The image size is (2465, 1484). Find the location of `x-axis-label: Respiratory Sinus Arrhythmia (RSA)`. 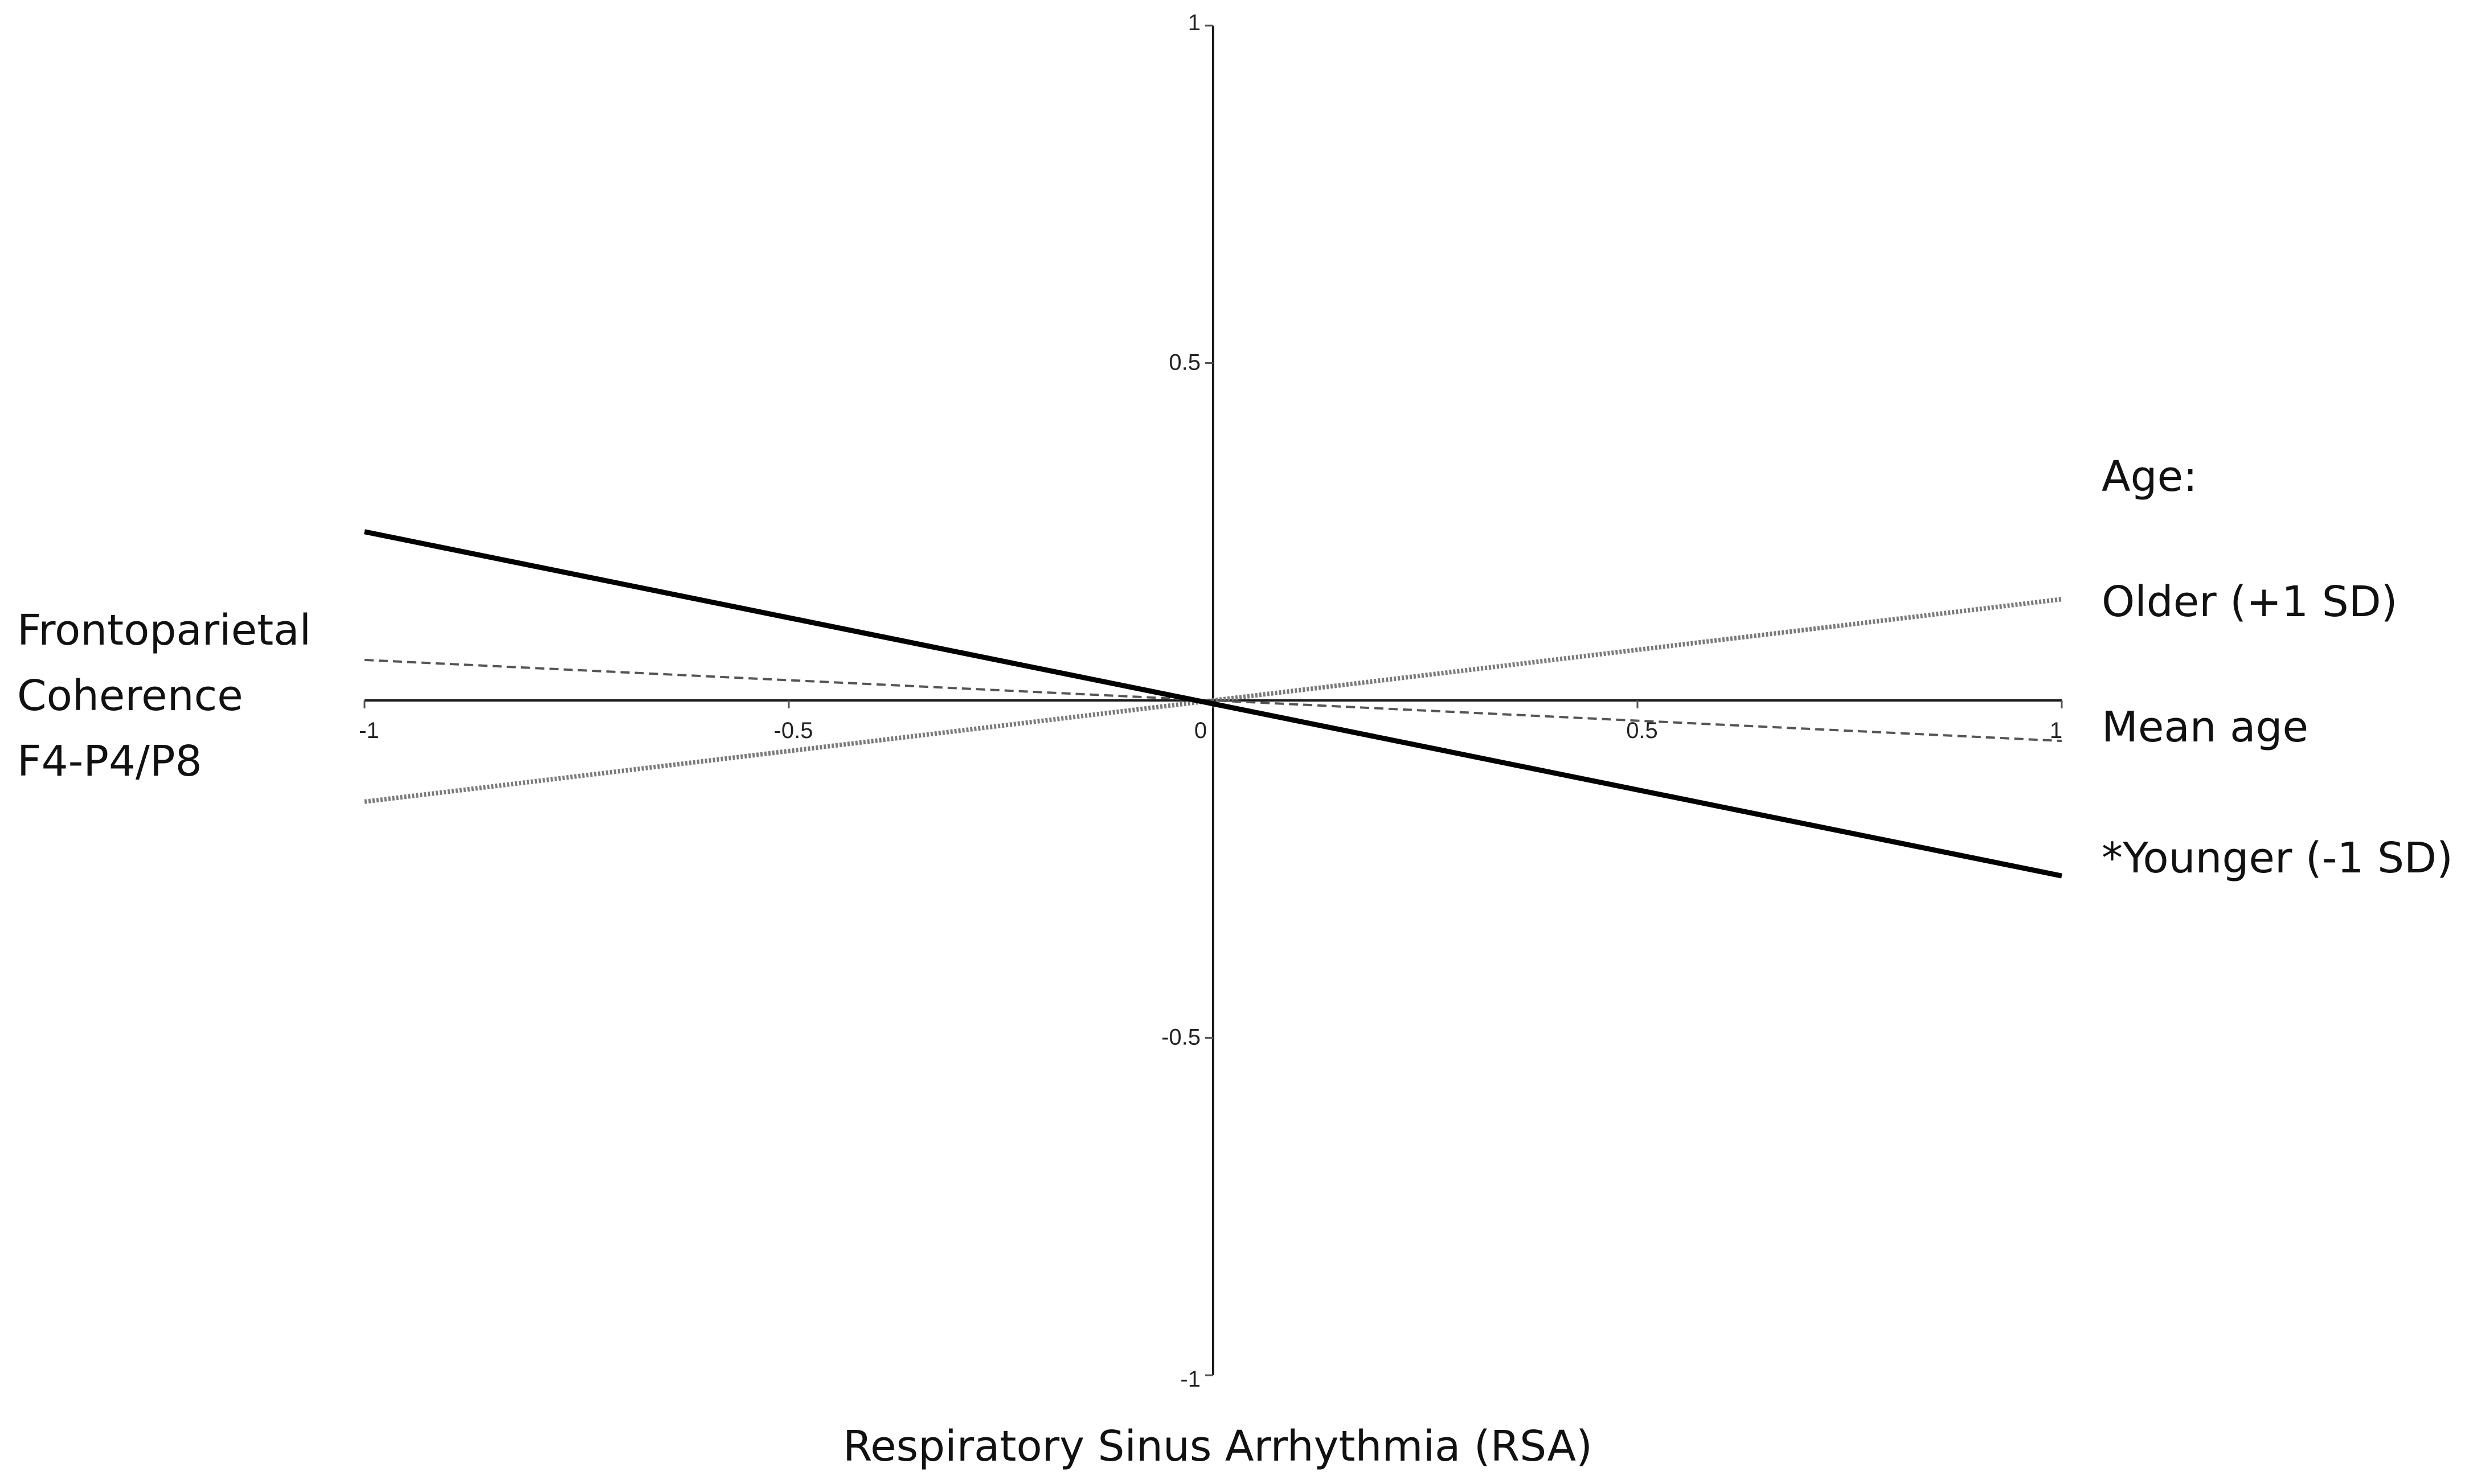

x-axis-label: Respiratory Sinus Arrhythmia (RSA) is located at coordinates (1217, 1446).